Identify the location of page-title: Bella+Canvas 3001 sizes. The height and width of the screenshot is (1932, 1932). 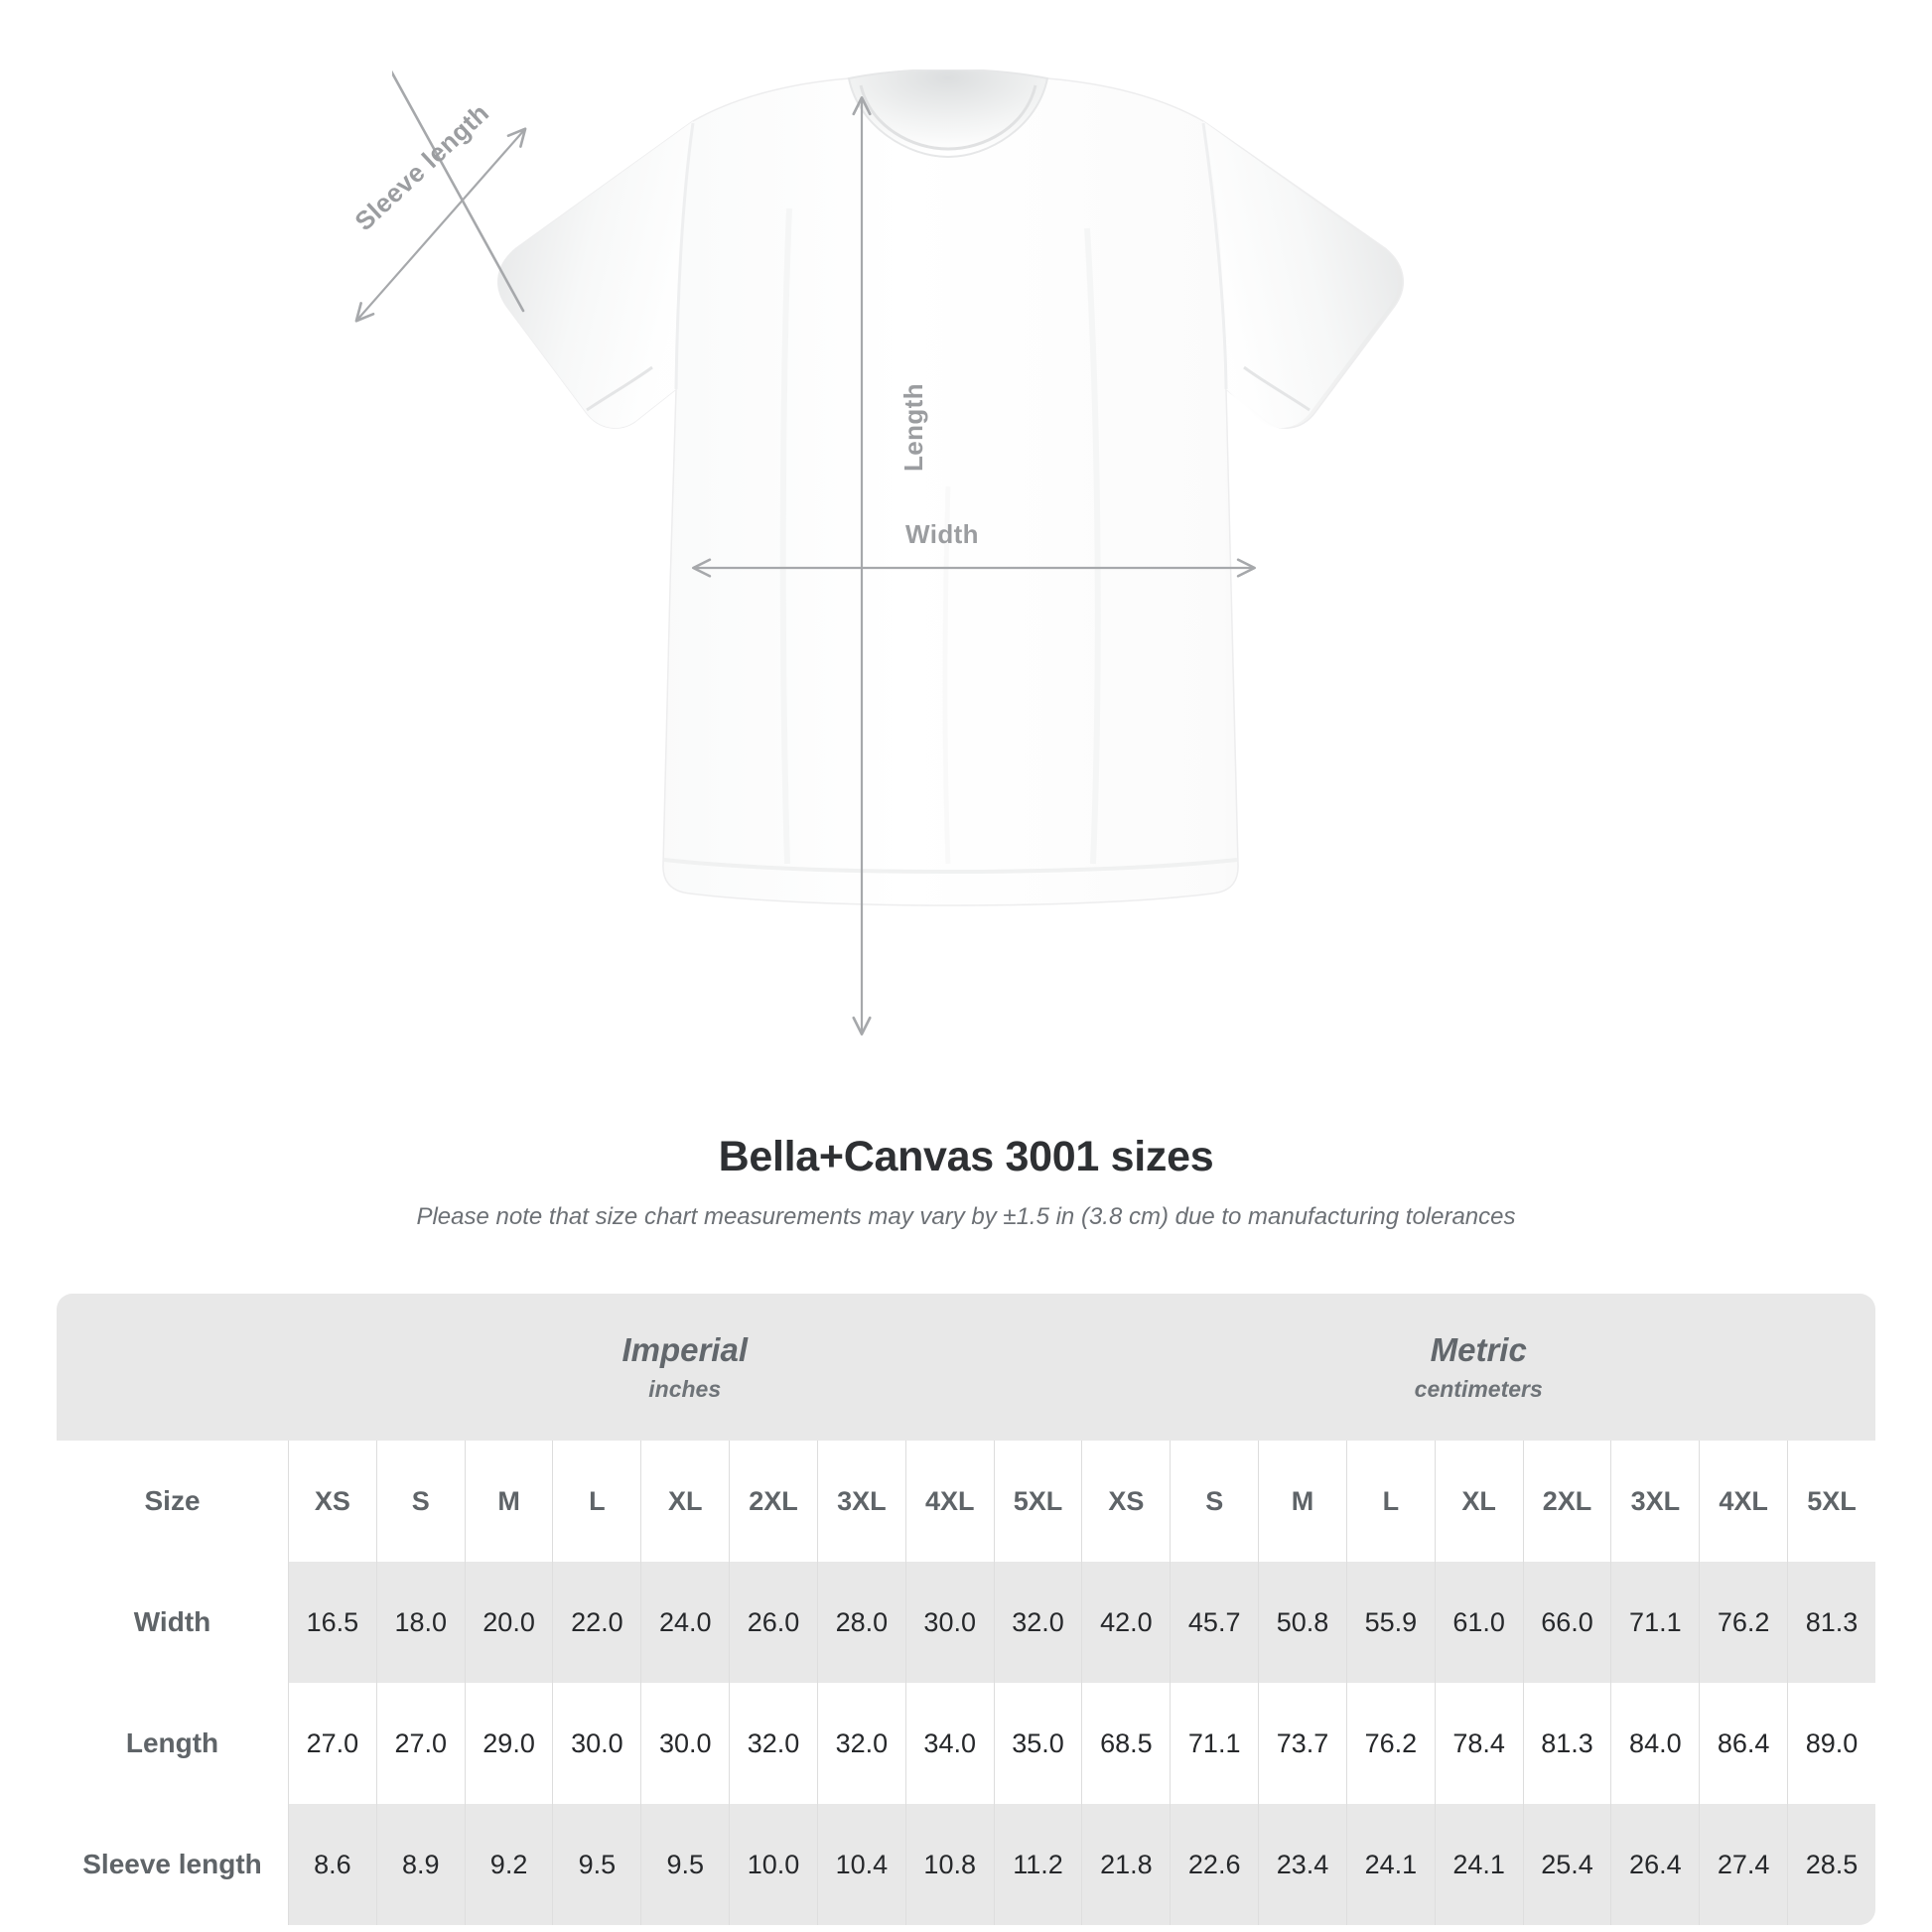
(966, 1156).